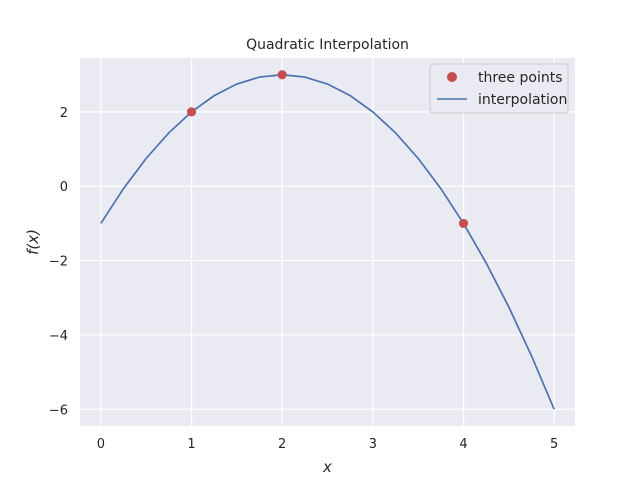  What do you see at coordinates (522, 100) in the screenshot?
I see `legend-label-interpolation: interpolation` at bounding box center [522, 100].